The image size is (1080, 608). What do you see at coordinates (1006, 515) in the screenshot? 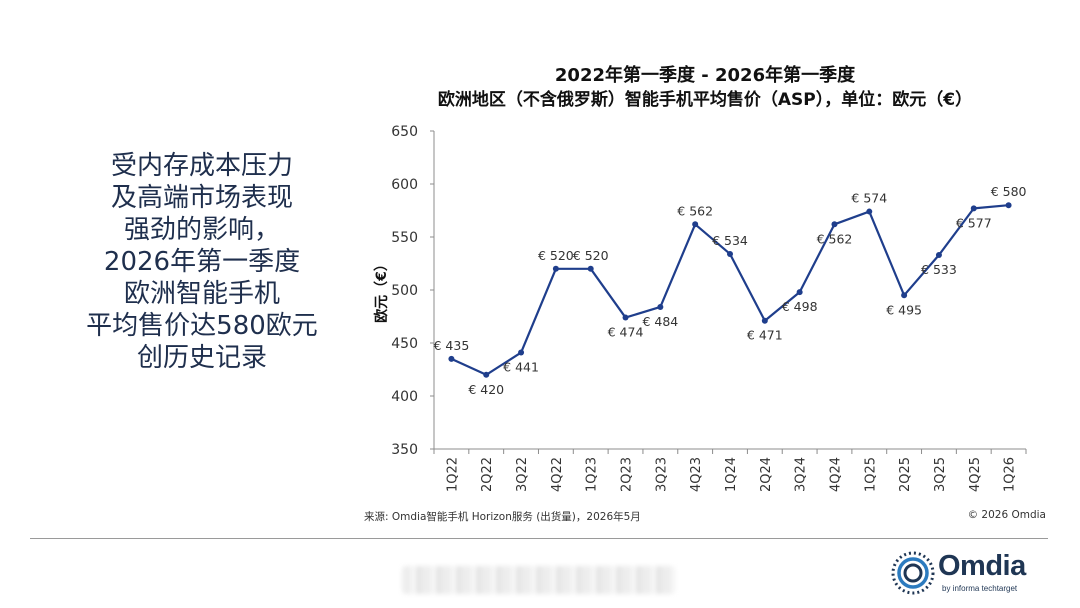
I see `copyright: © 2026 Omdia` at bounding box center [1006, 515].